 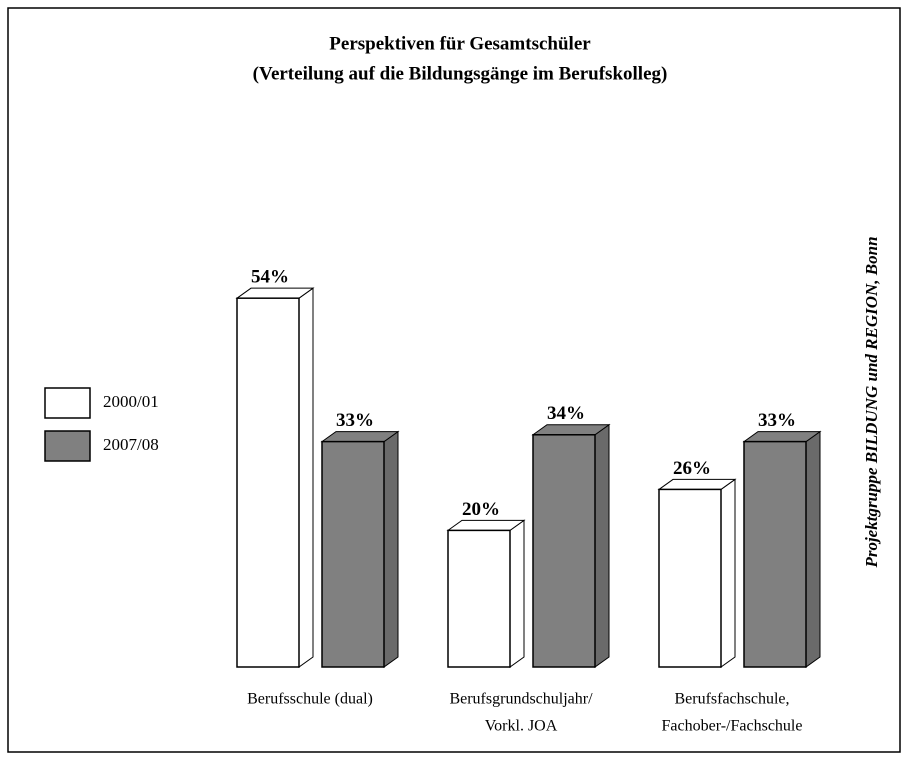 I want to click on x-tick-label: Berufsfachschule,, so click(x=731, y=699).